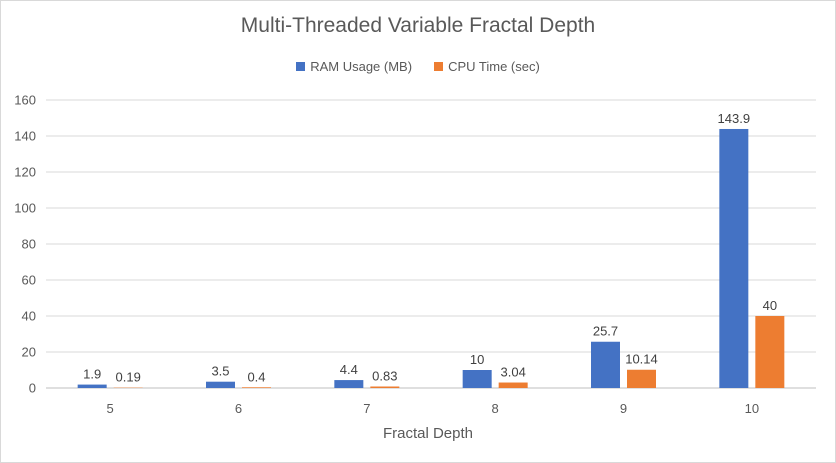 The image size is (836, 463). What do you see at coordinates (29, 352) in the screenshot?
I see `y-tick-label: 20` at bounding box center [29, 352].